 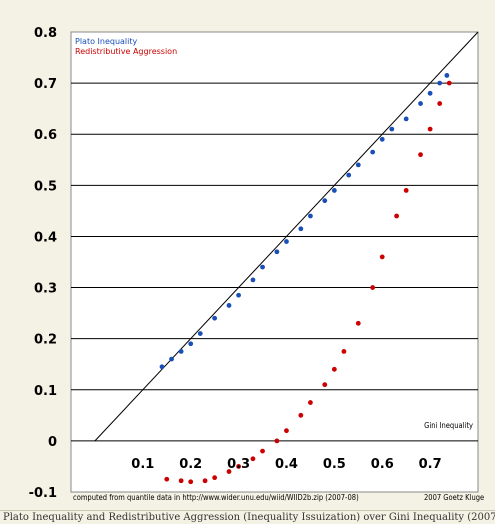 What do you see at coordinates (45, 237) in the screenshot?
I see `y-tick-label: 0.4` at bounding box center [45, 237].